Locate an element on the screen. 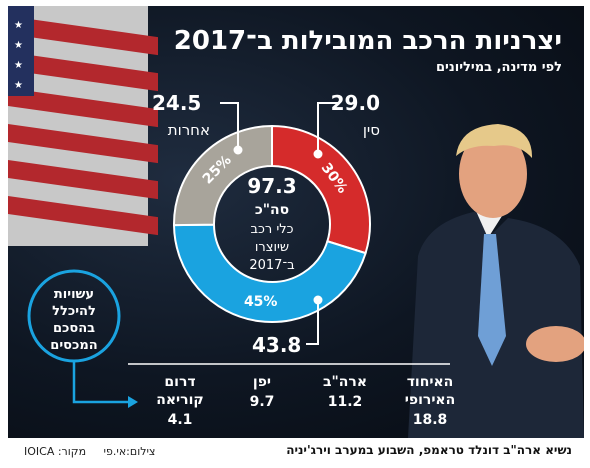  tariff-callout: עשויות להיכלל בהסכם המכסים is located at coordinates (82, 338).